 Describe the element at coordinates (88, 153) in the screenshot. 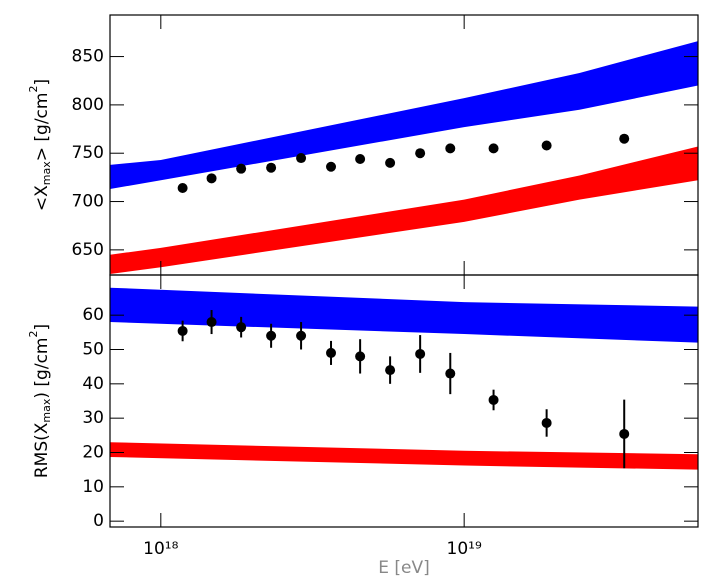

I see `y-tick-label: 750` at that location.